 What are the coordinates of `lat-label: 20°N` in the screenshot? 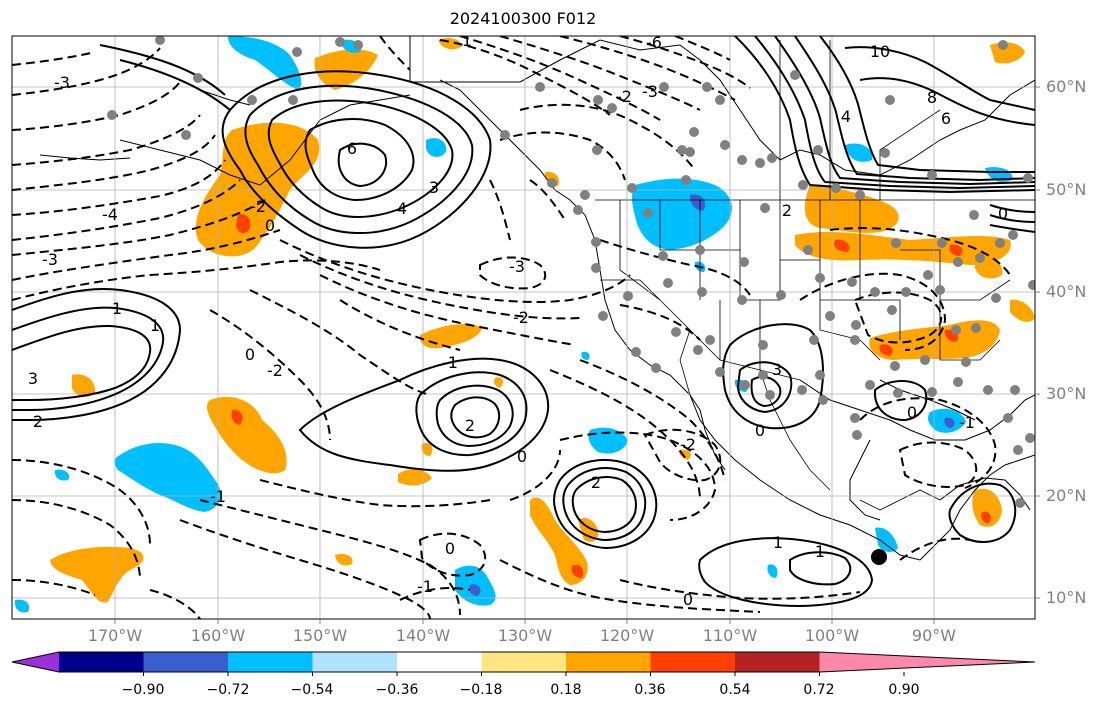 It's located at (1066, 495).